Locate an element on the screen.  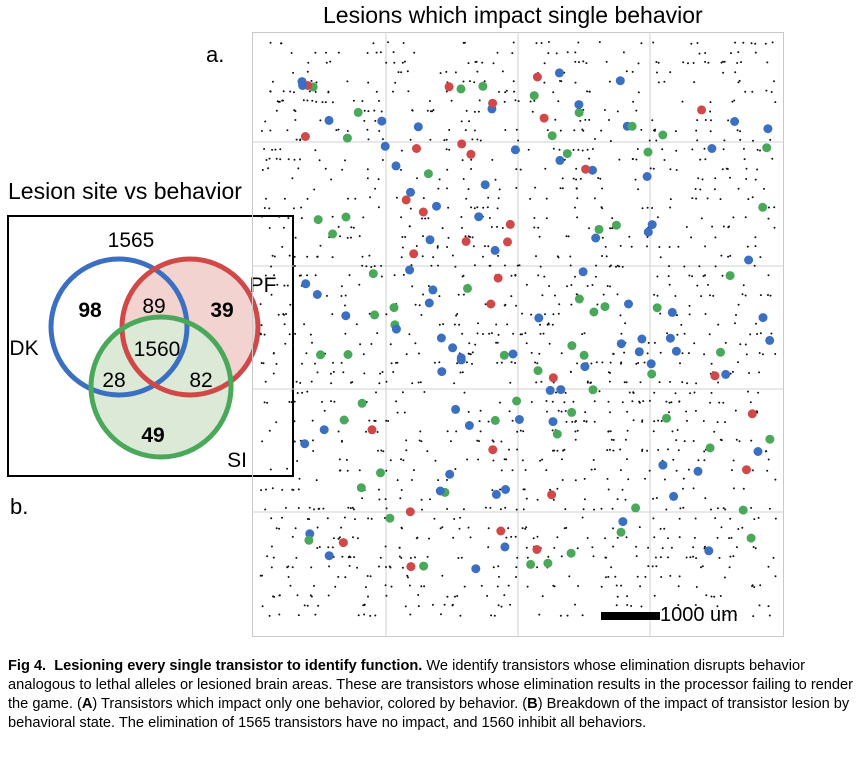
venn-pf-label: PF is located at coordinates (263, 285).